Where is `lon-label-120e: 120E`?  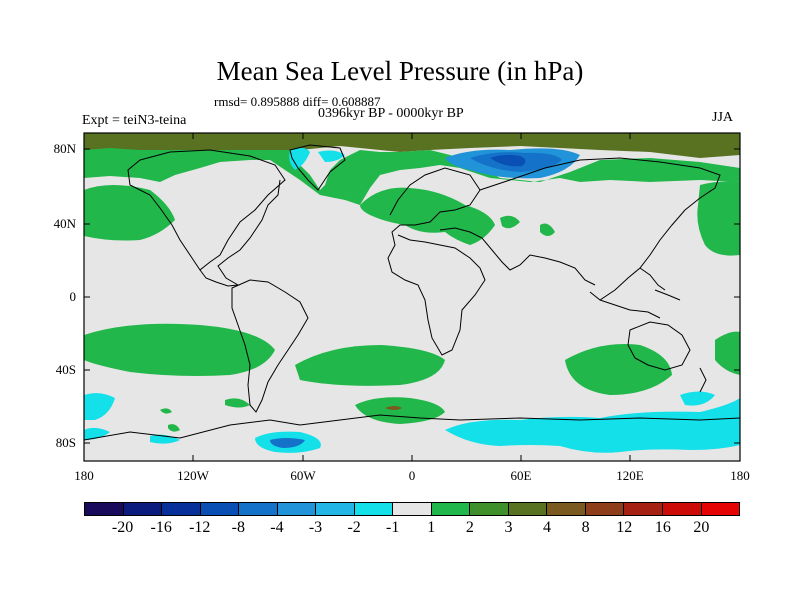
lon-label-120e: 120E is located at coordinates (630, 475).